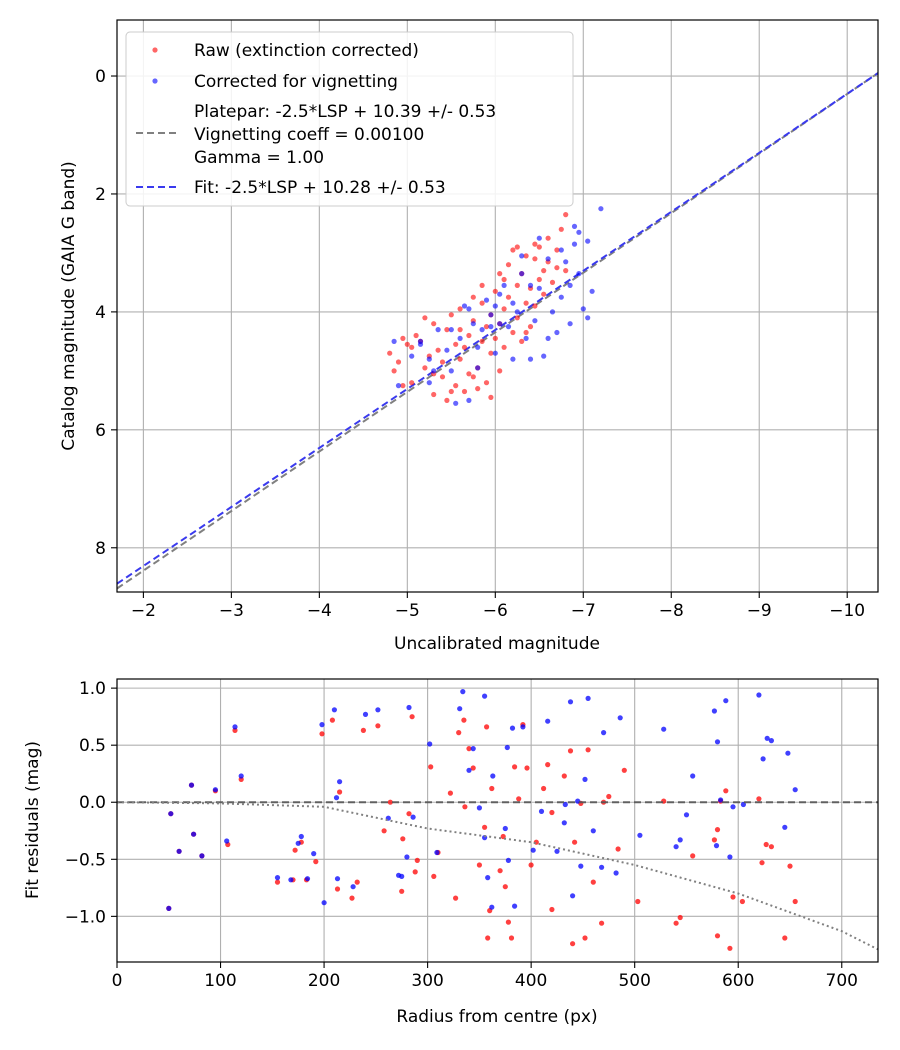  I want to click on bot-y-tick-label: −0.5, so click(85, 860).